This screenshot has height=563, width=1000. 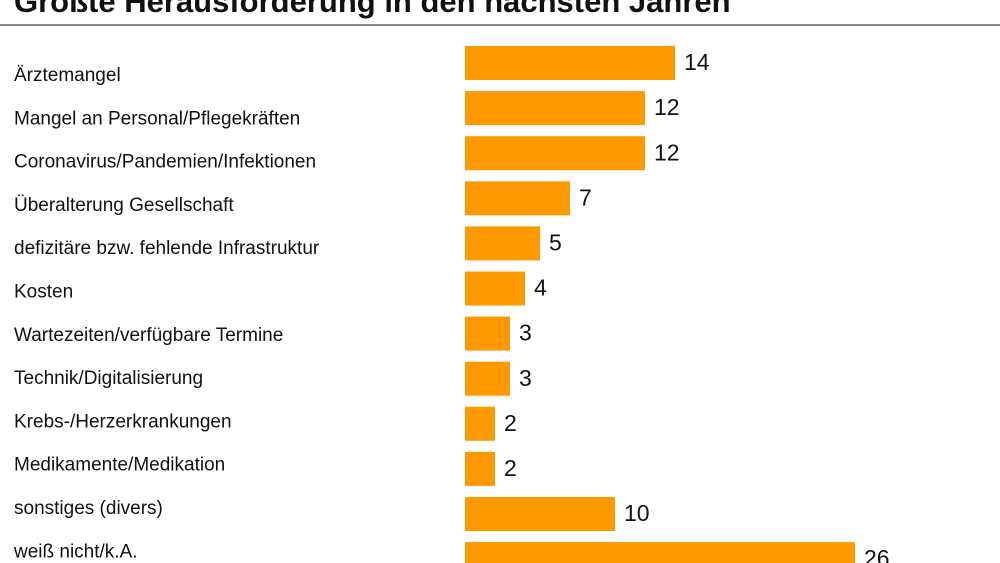 What do you see at coordinates (123, 421) in the screenshot?
I see `category-label: Krebs-/Herzerkrankungen` at bounding box center [123, 421].